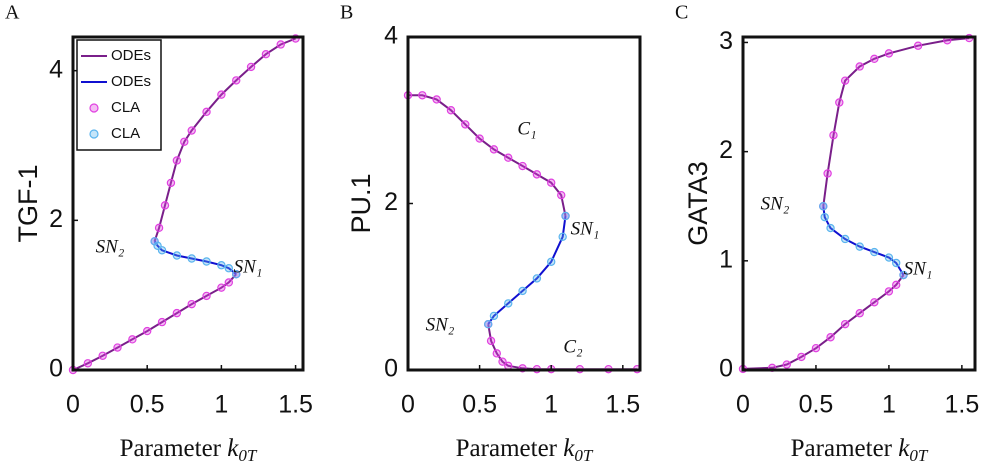 The height and width of the screenshot is (471, 1000). I want to click on panel-label: A, so click(12, 13).